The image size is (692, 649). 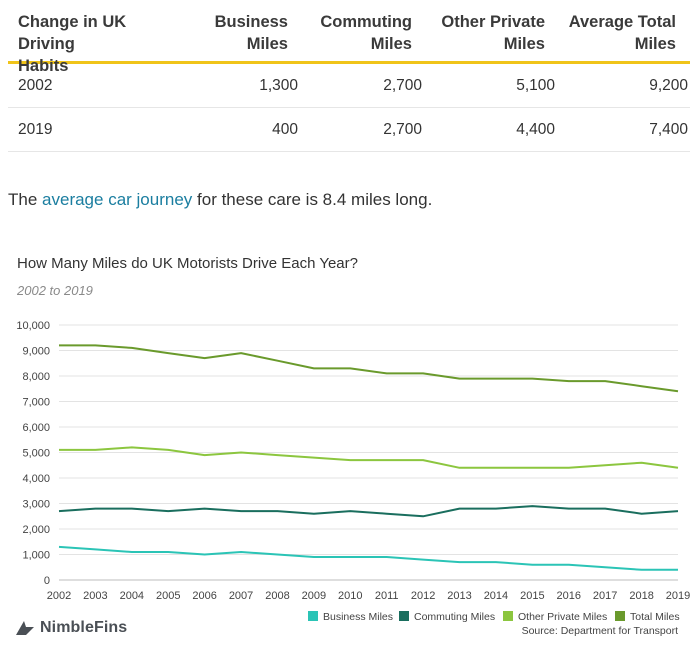 What do you see at coordinates (358, 617) in the screenshot?
I see `legend-label: Business Miles` at bounding box center [358, 617].